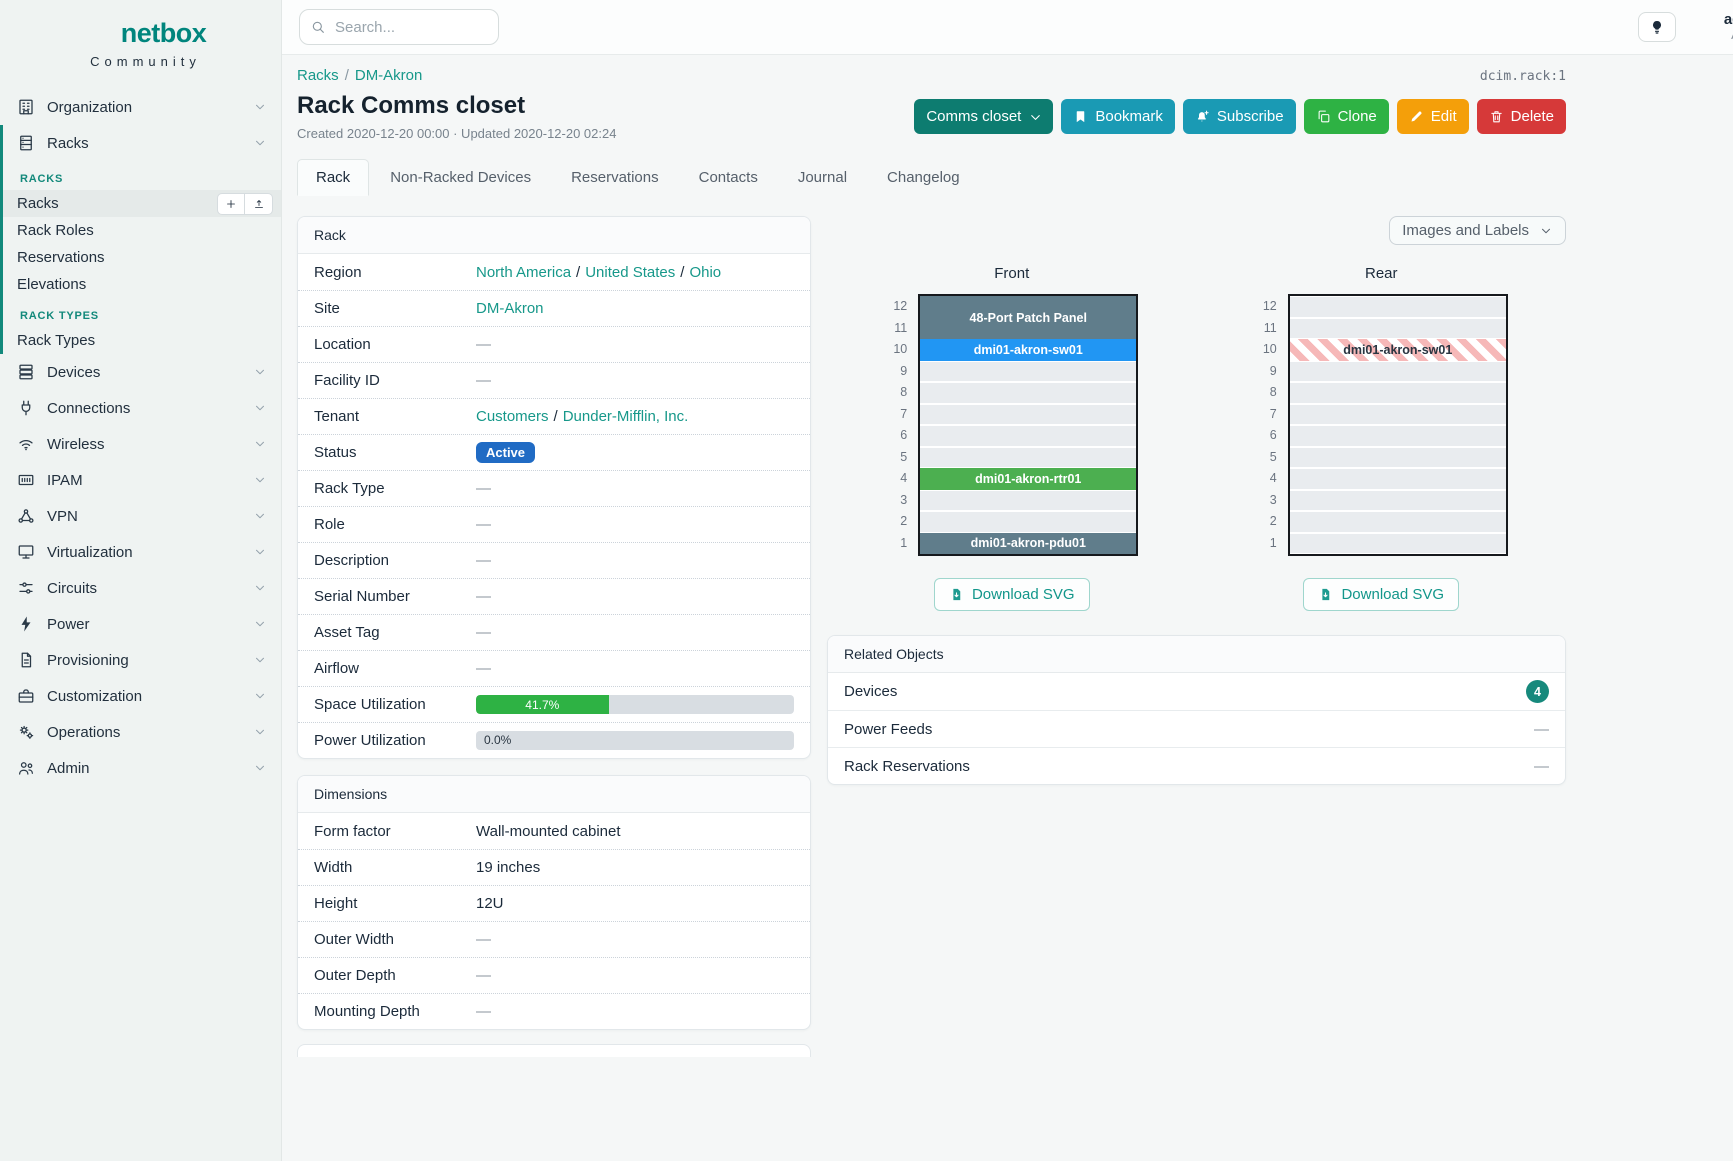 The height and width of the screenshot is (1161, 1733). I want to click on related-row-devices: Devices 4, so click(1196, 691).